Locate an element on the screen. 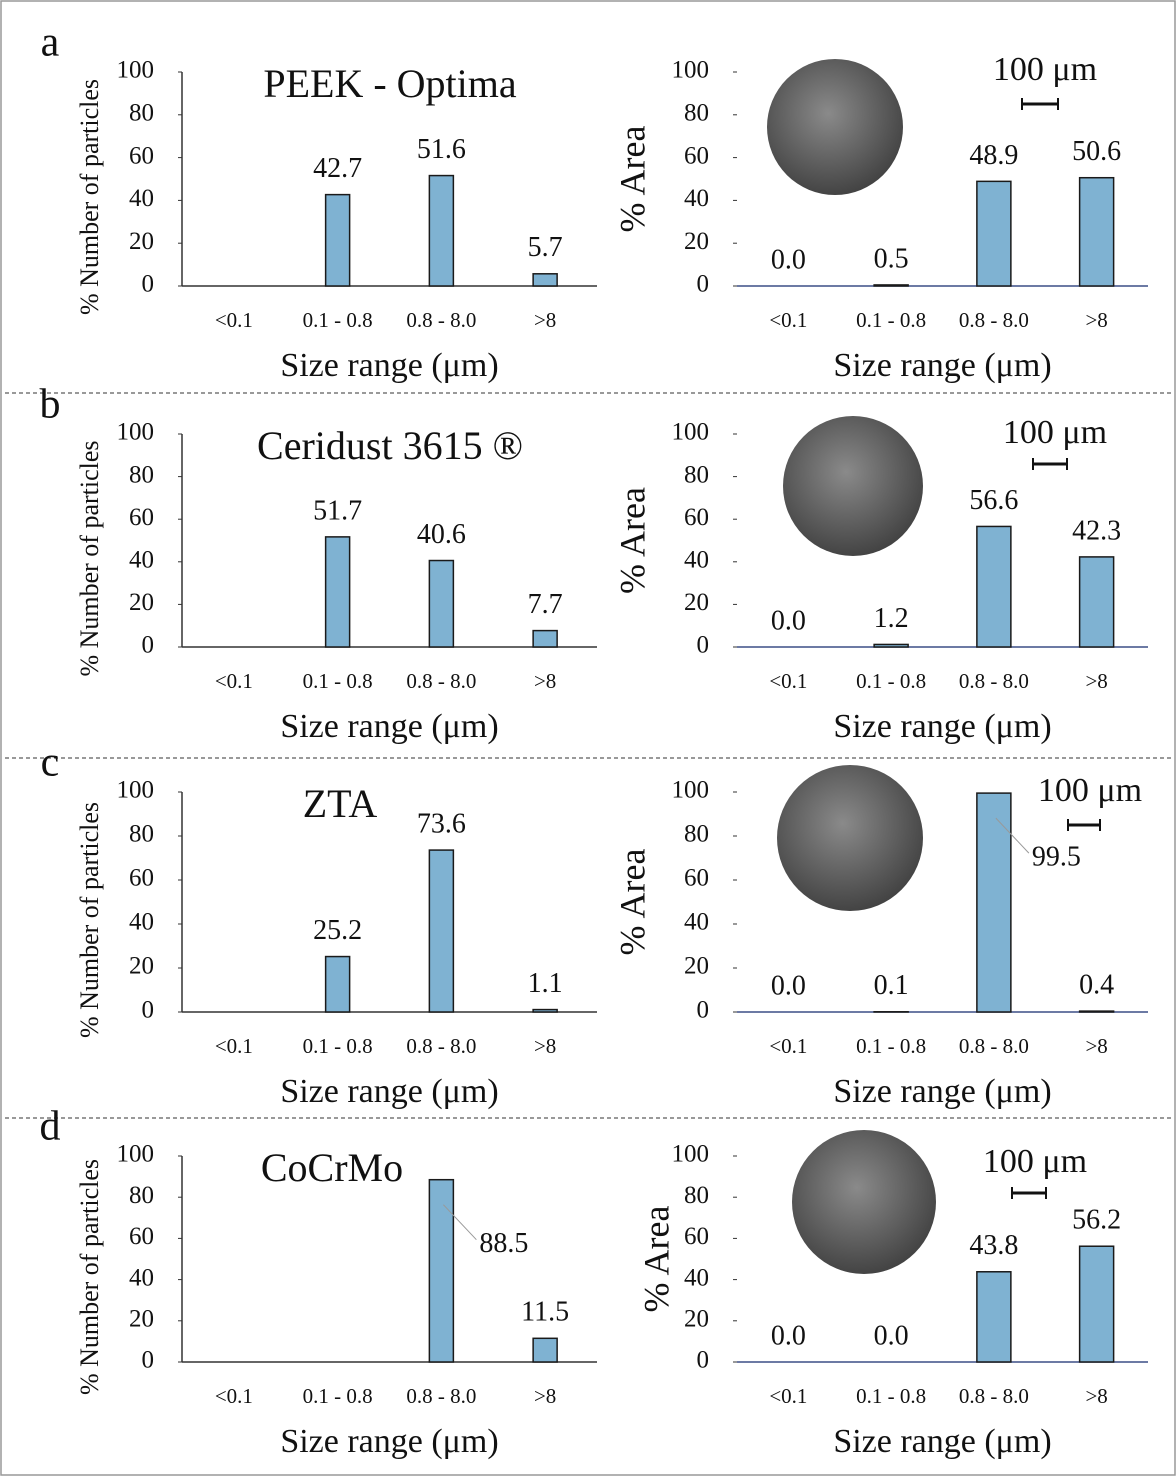  panel-label: a is located at coordinates (50, 43).